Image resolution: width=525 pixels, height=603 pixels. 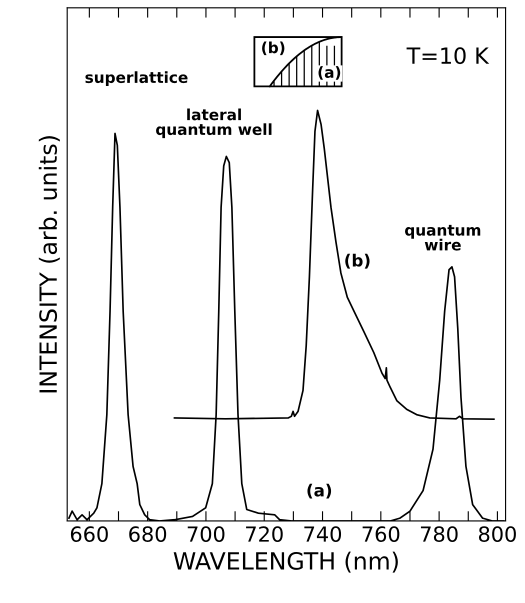 I want to click on annotation: quantum wire, so click(x=442, y=237).